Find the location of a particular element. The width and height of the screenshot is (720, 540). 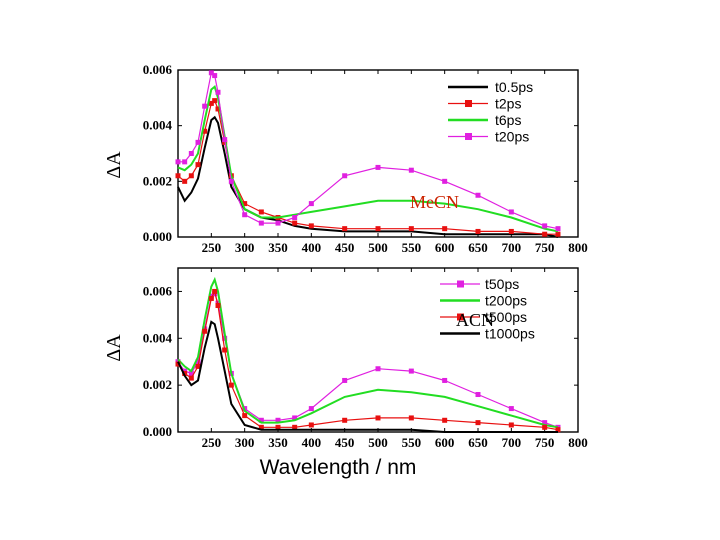

solvent-annotation: ACN is located at coordinates (475, 320).